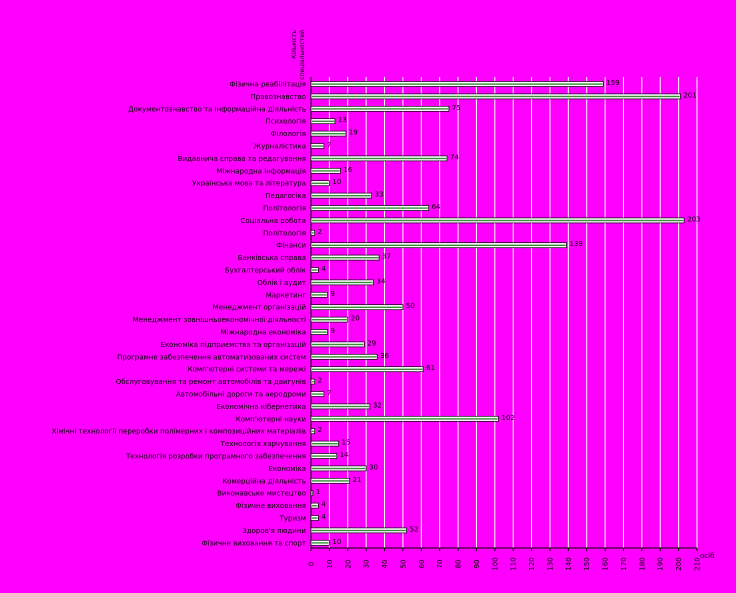  Describe the element at coordinates (285, 196) in the screenshot. I see `category-label: Педагогіка` at that location.